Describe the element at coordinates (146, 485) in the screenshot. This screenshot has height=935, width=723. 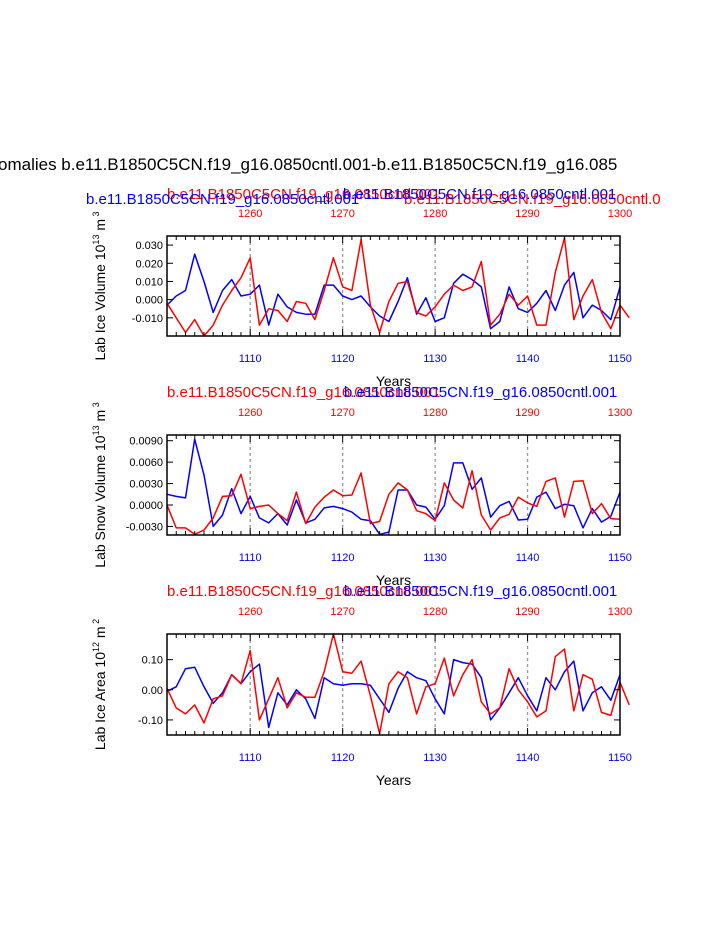
I see `y-tick-label: 0.0030` at that location.